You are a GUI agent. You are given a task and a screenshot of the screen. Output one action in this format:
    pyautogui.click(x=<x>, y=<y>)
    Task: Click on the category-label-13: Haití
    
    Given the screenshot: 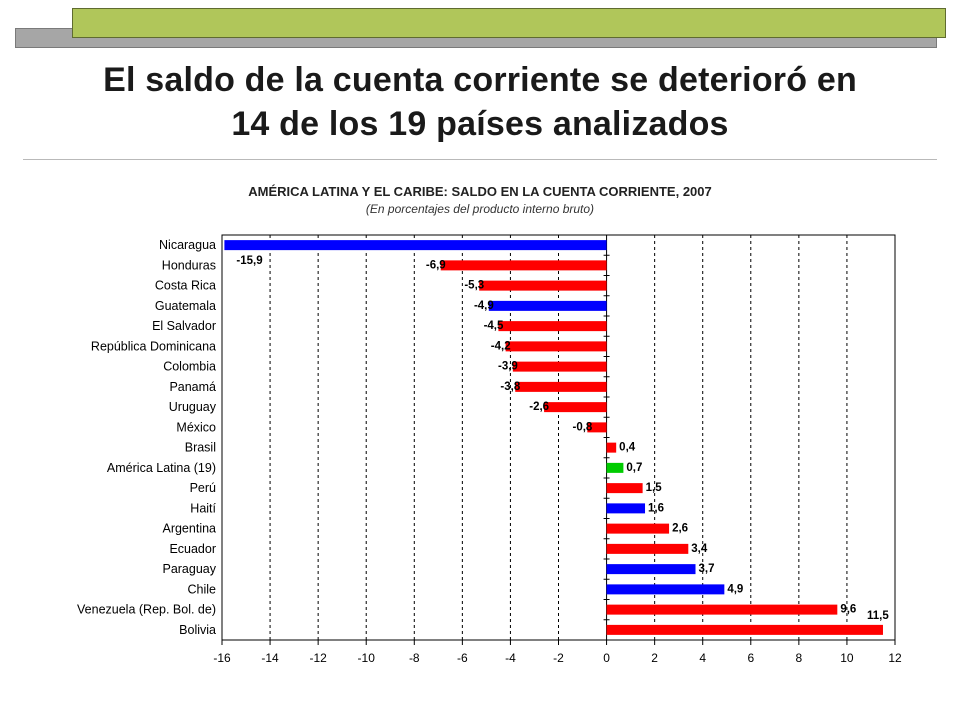 What is the action you would take?
    pyautogui.click(x=203, y=508)
    